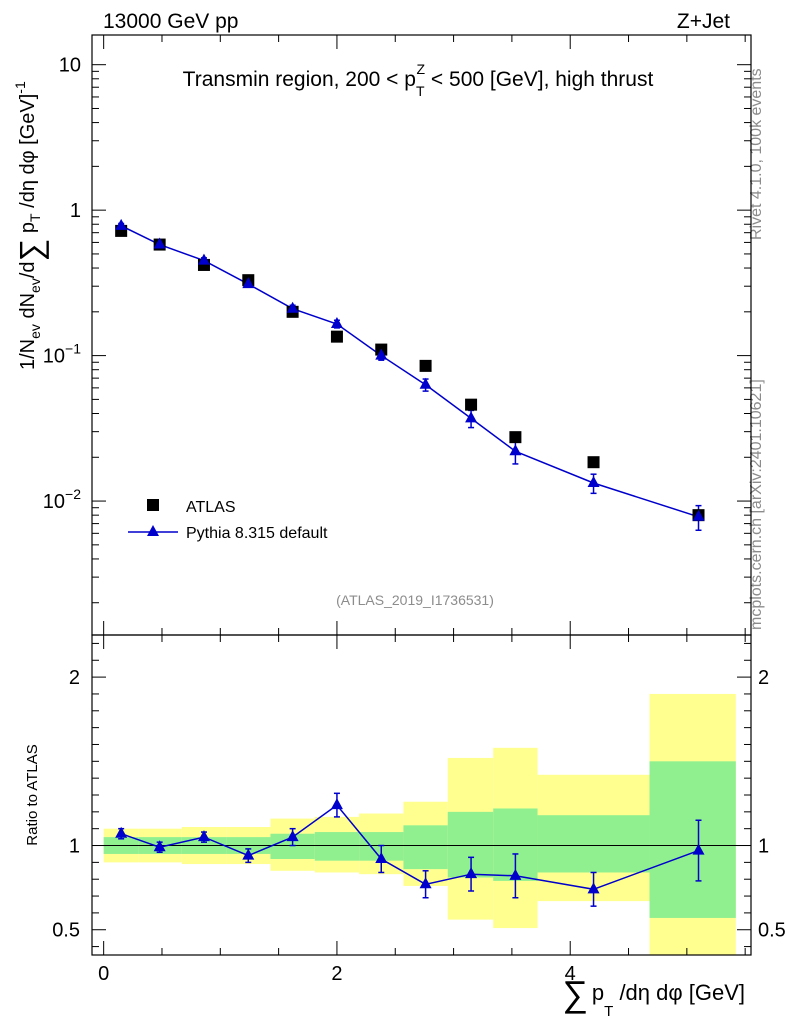 The width and height of the screenshot is (786, 1024). What do you see at coordinates (74, 847) in the screenshot?
I see `ratio-y-tick-label: 1` at bounding box center [74, 847].